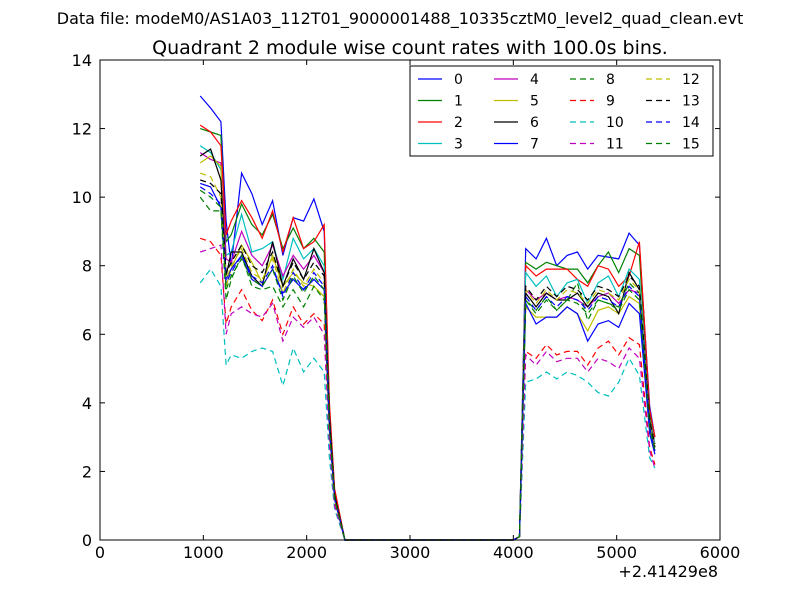  What do you see at coordinates (691, 145) in the screenshot?
I see `legend-label-15: 15` at bounding box center [691, 145].